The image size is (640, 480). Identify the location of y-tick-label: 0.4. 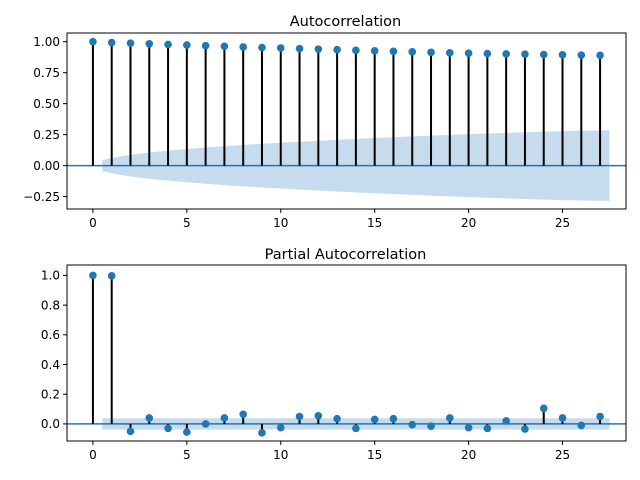
(50, 365).